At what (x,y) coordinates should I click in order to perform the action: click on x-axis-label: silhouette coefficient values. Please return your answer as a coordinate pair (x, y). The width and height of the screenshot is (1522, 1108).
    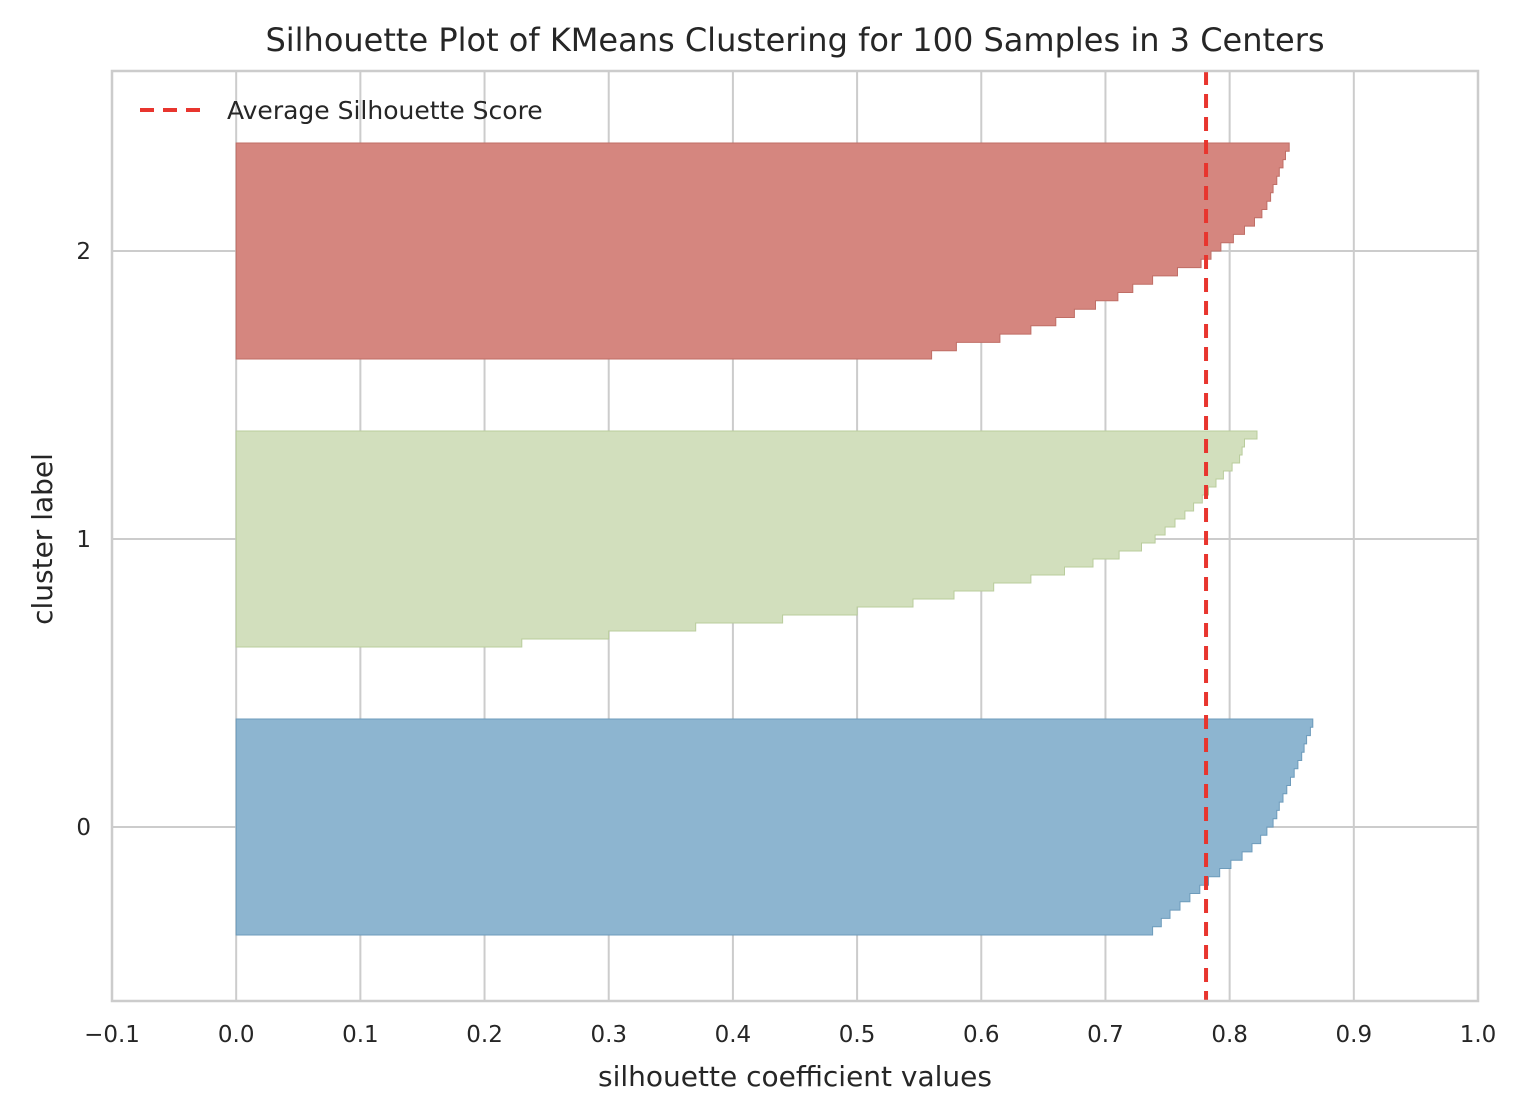
    Looking at the image, I should click on (795, 1076).